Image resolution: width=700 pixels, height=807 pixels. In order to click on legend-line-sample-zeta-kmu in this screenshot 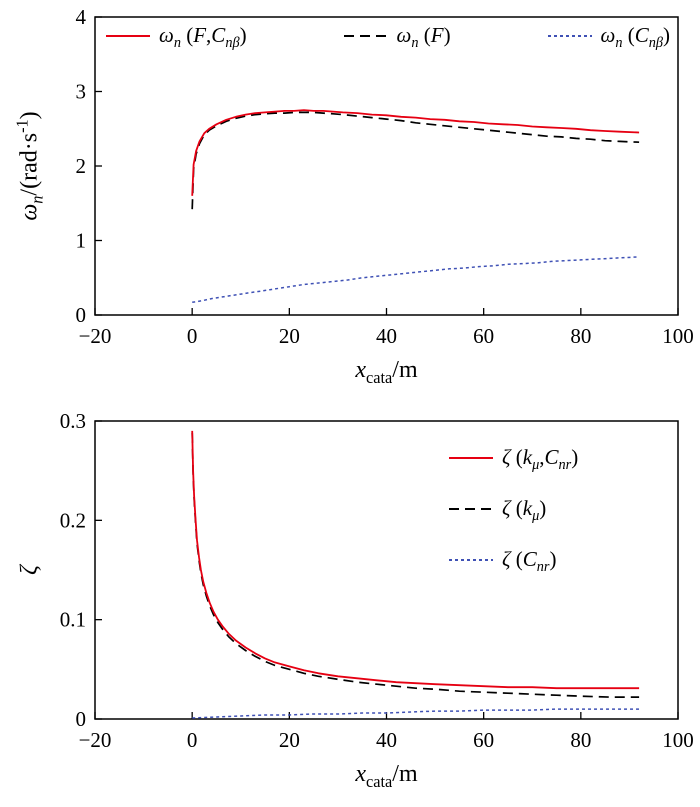, I will do `click(471, 508)`.